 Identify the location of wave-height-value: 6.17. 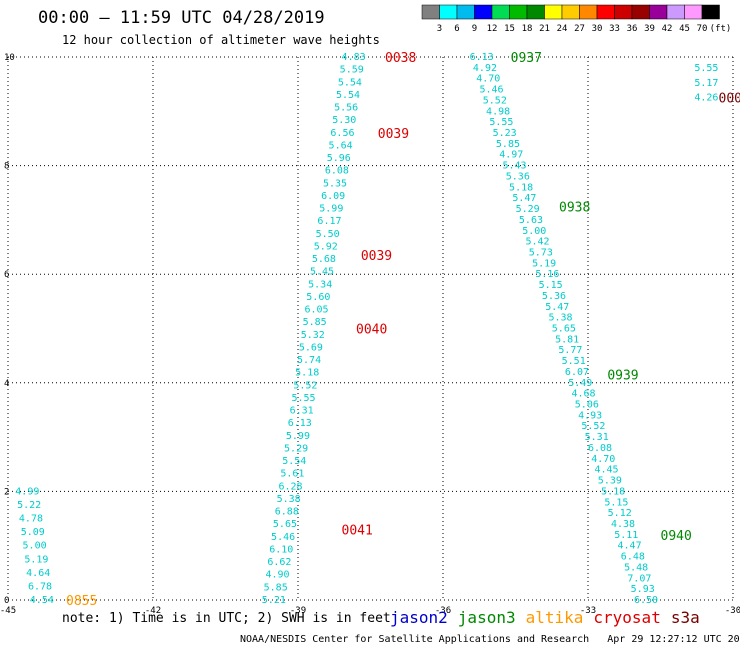
(329, 221).